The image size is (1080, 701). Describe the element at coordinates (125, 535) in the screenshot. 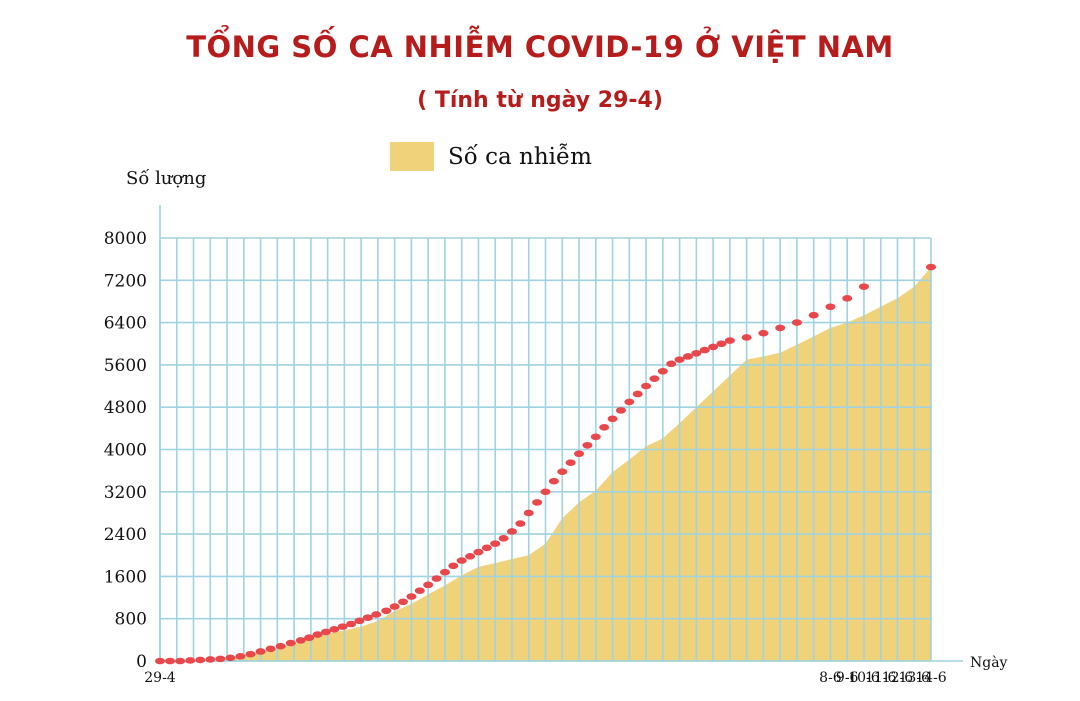

I see `y-tick-label: 2400` at that location.